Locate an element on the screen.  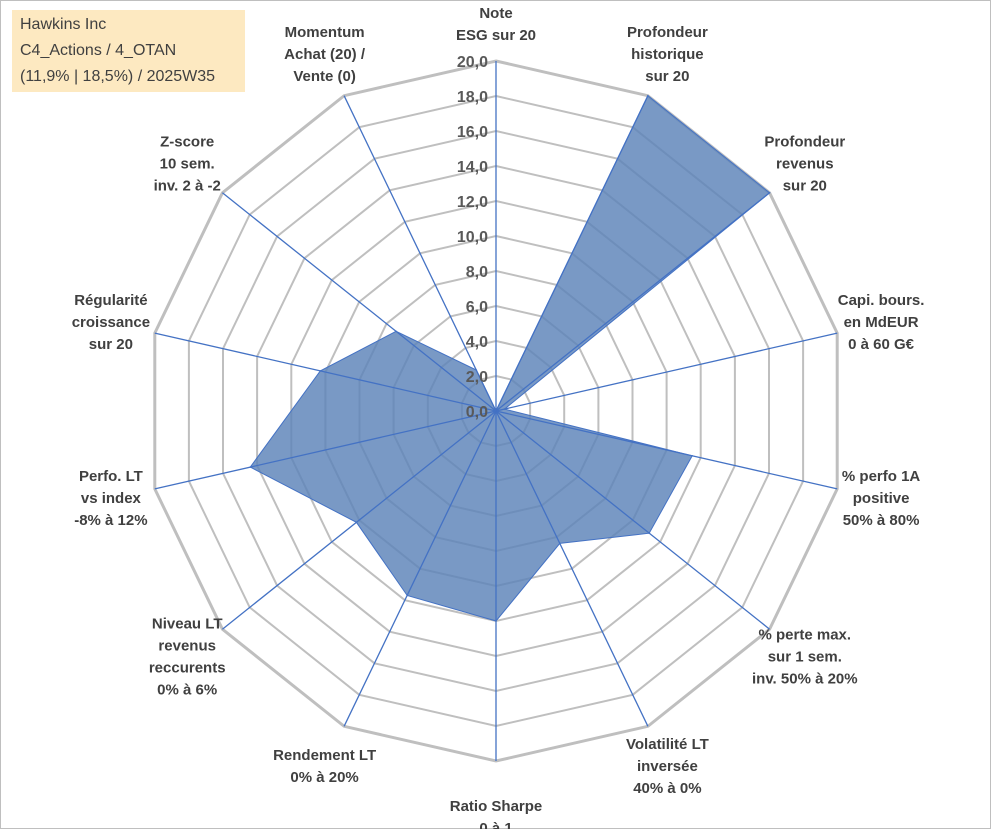
axis-label: % perte max. sur 1 sem. inv. 50% à 20% is located at coordinates (805, 656).